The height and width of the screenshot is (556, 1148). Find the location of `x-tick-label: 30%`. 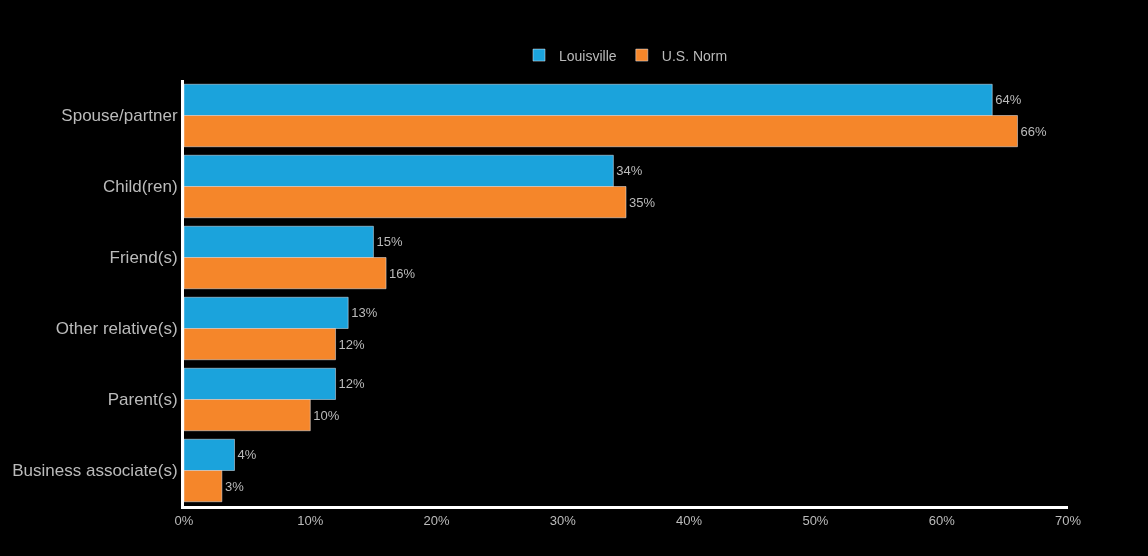

x-tick-label: 30% is located at coordinates (563, 520).